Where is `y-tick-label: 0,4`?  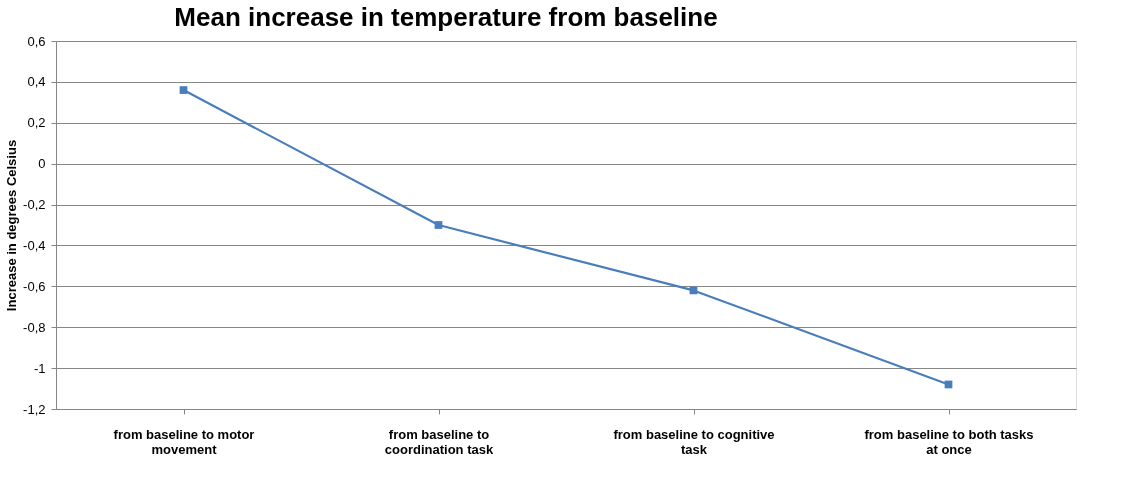
y-tick-label: 0,4 is located at coordinates (36, 82).